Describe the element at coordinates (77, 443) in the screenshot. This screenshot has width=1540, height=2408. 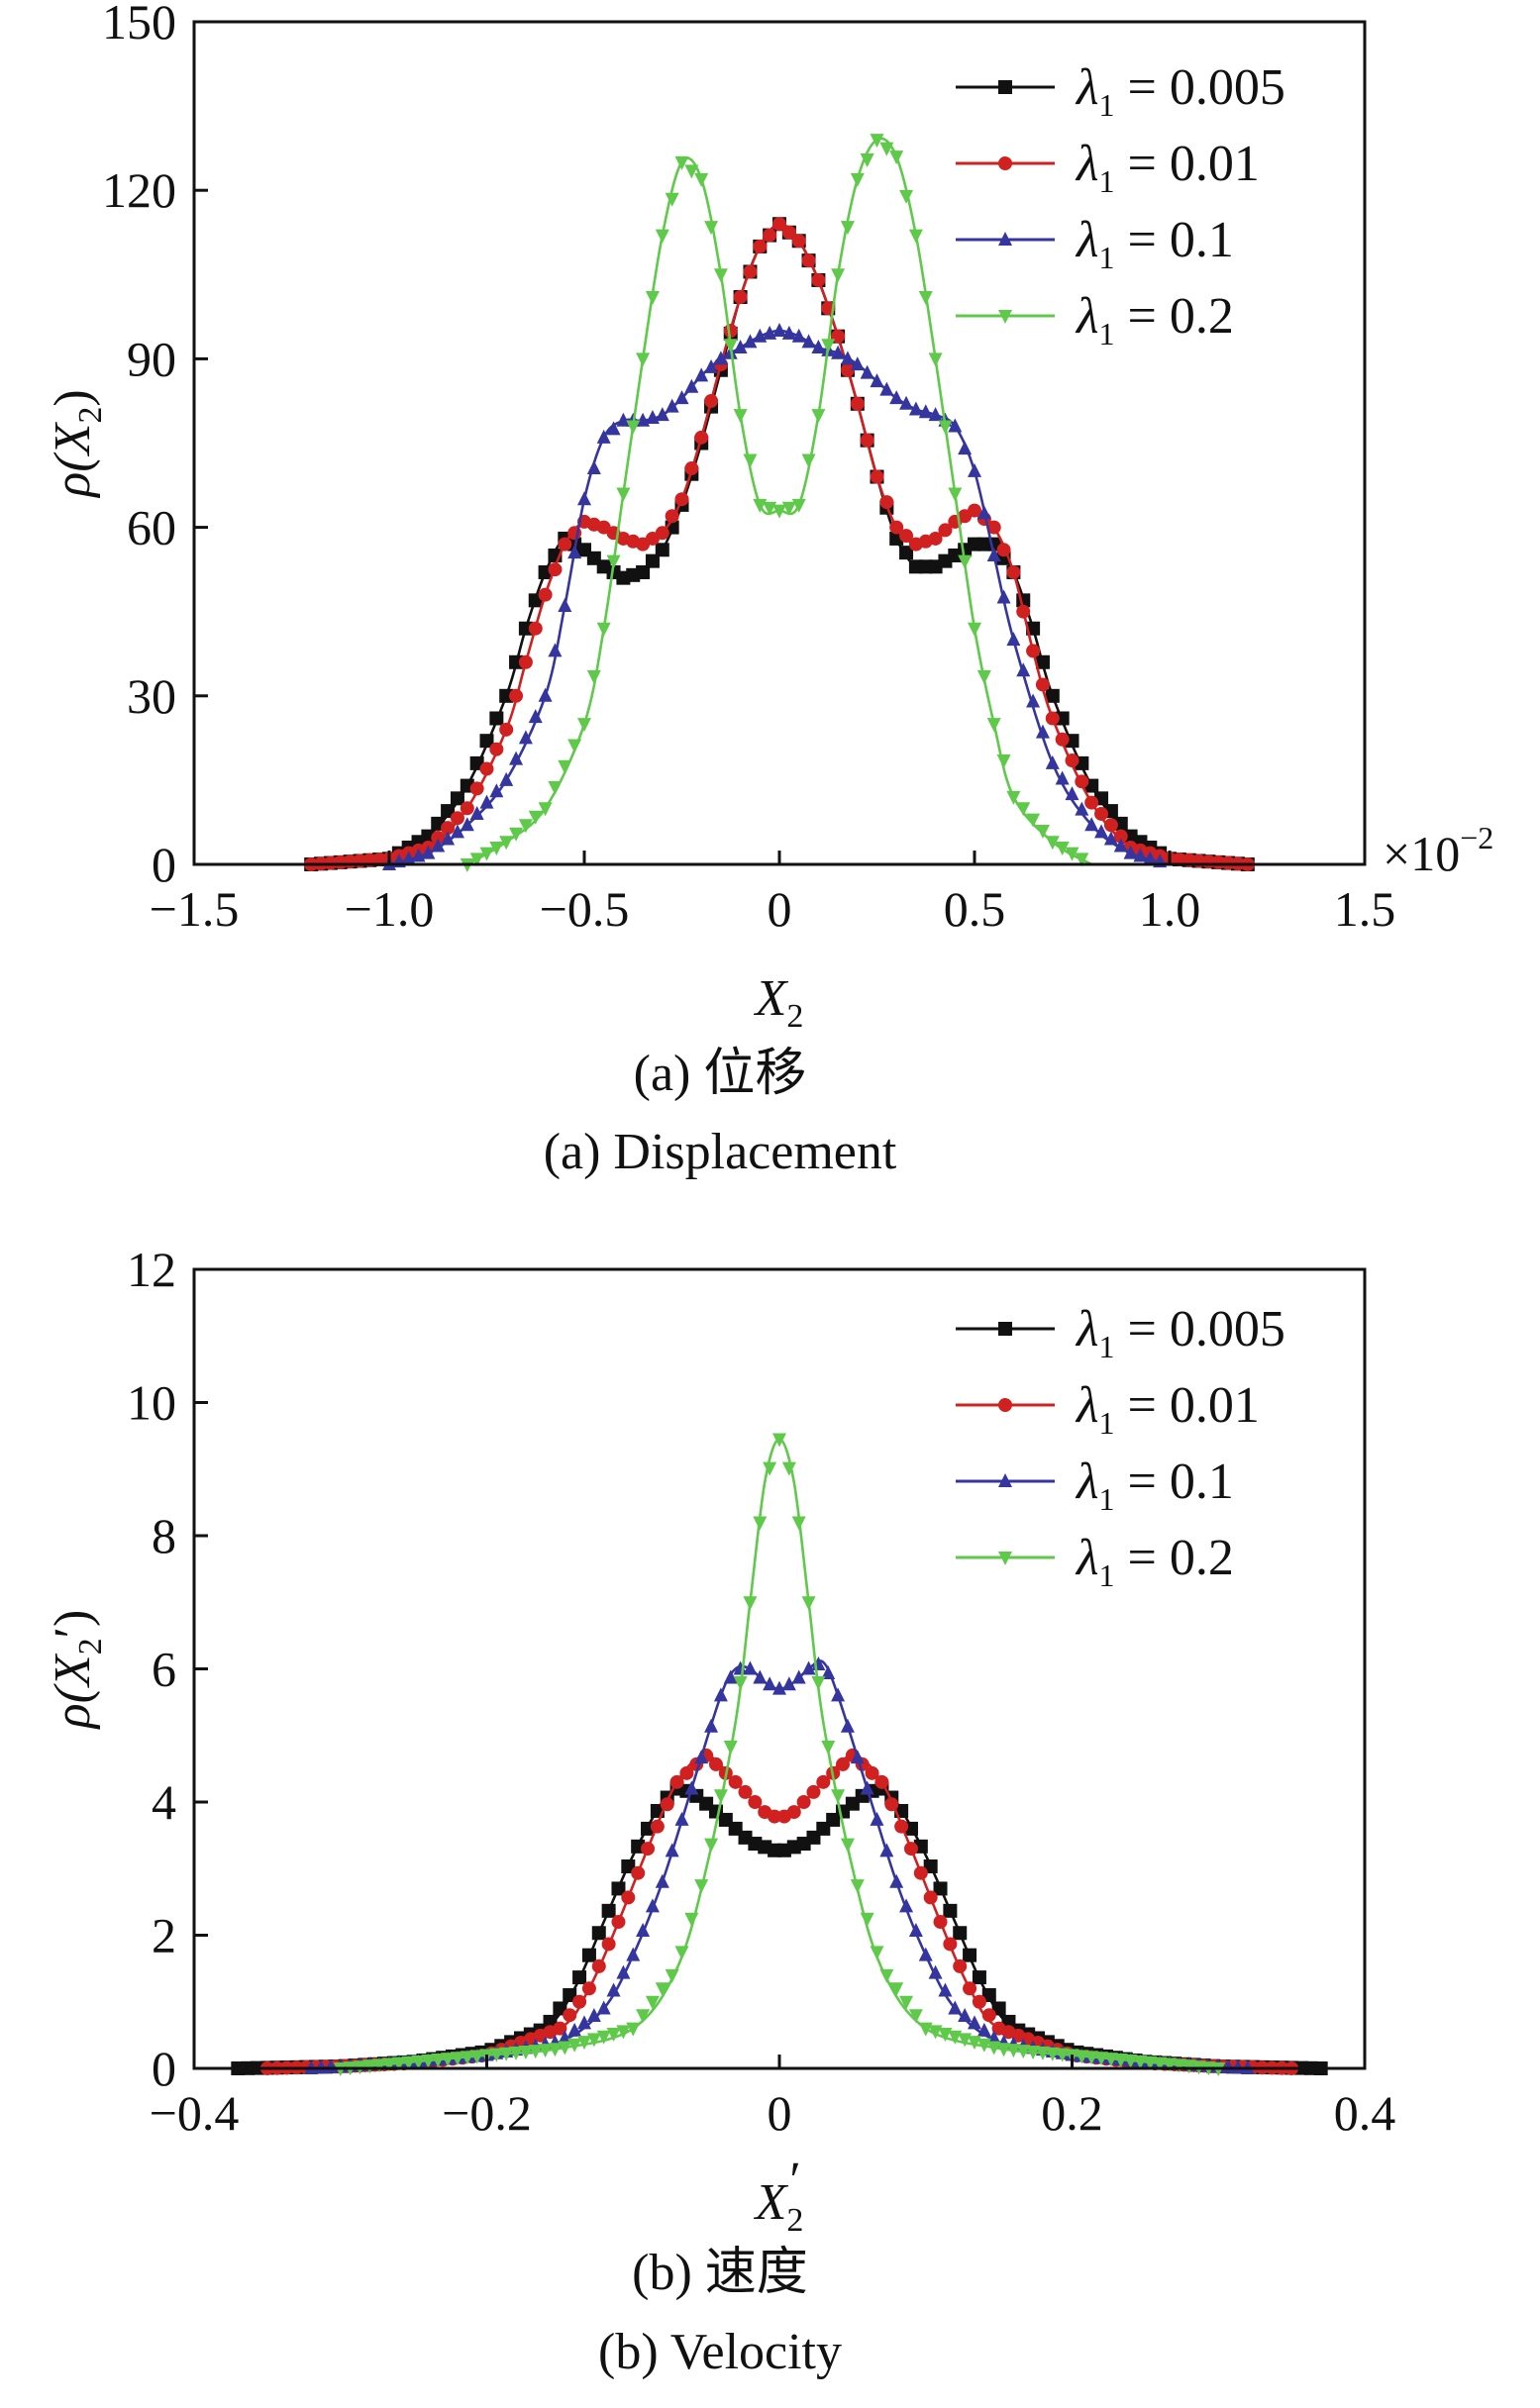
I see `y-axis-label: ρ(X2)` at that location.